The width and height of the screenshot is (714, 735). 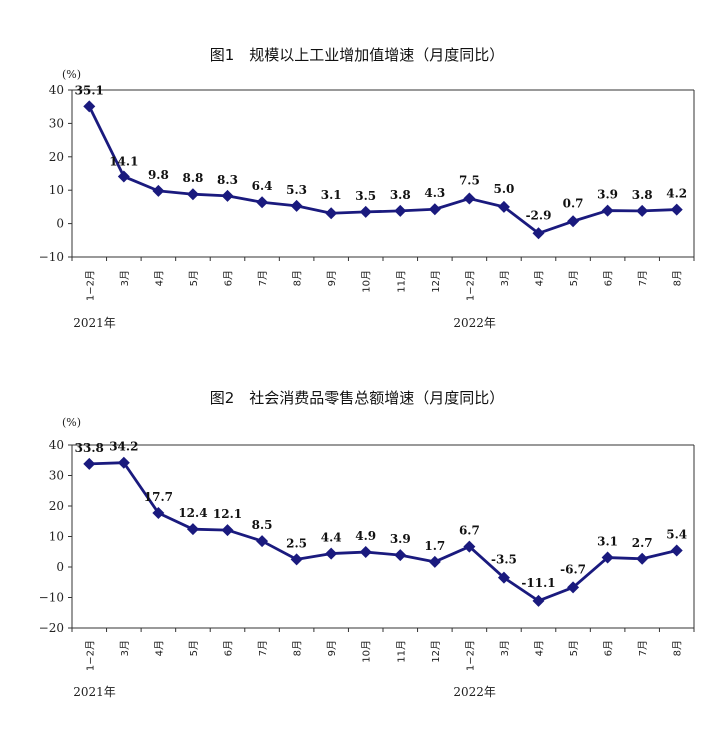 I want to click on x-tick-label: 11月, so click(x=401, y=651).